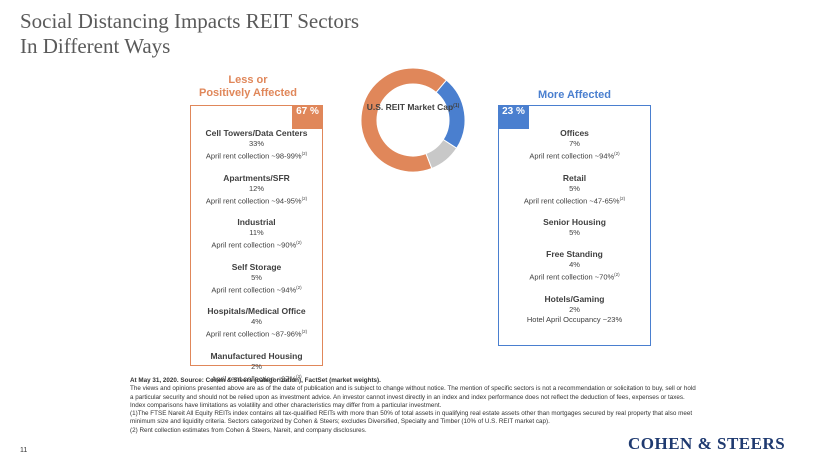 Image resolution: width=817 pixels, height=468 pixels. I want to click on rent-note: April rent collection ~90%(2), so click(256, 244).